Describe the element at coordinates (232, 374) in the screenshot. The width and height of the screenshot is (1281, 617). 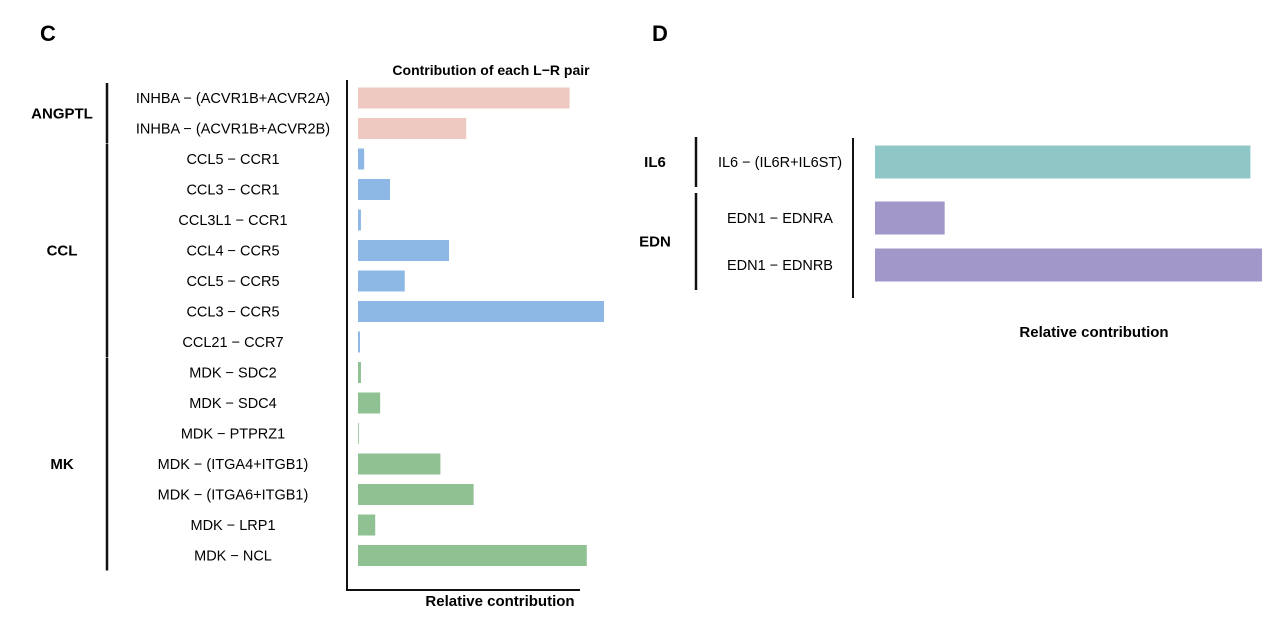
I see `pair-label: MDK − SDC2` at that location.